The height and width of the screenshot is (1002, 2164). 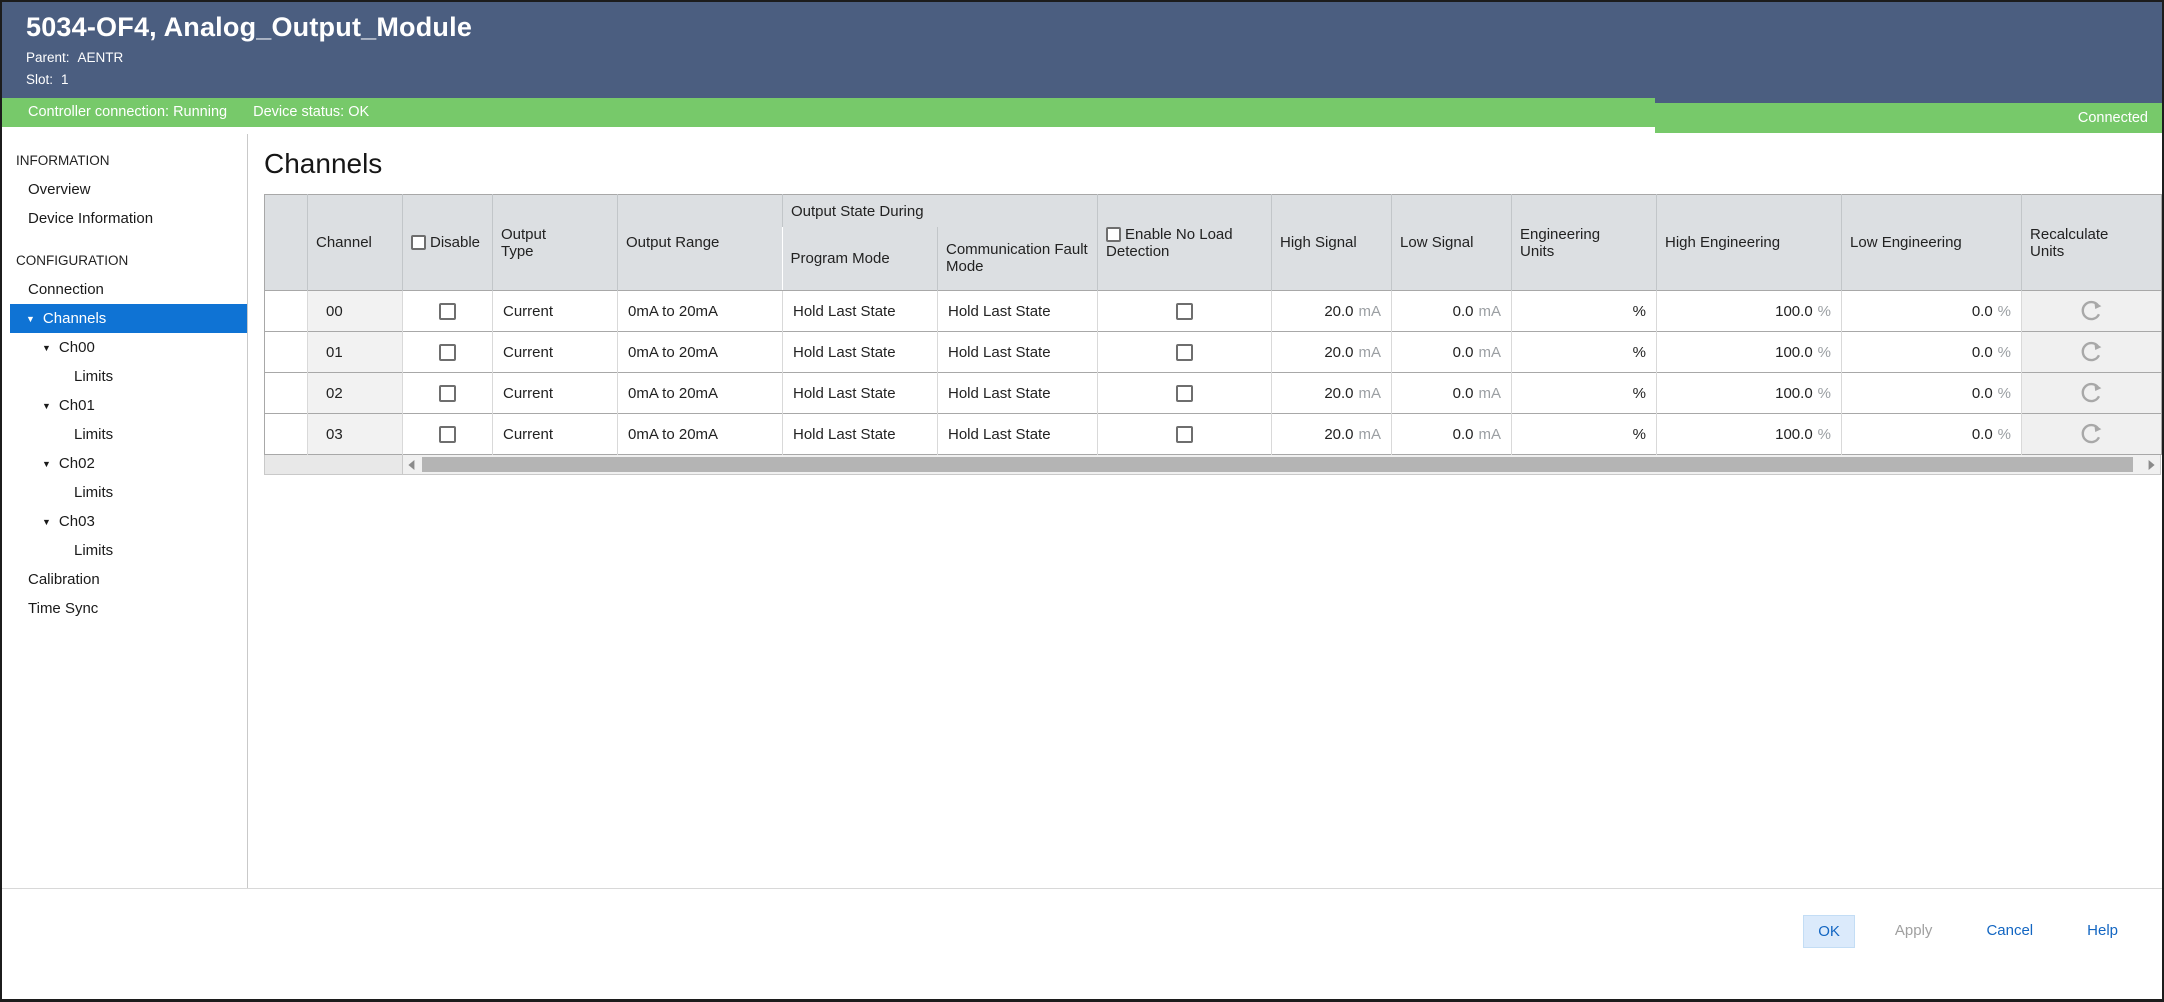 What do you see at coordinates (59, 189) in the screenshot?
I see `sidebar-item-overview: Overview` at bounding box center [59, 189].